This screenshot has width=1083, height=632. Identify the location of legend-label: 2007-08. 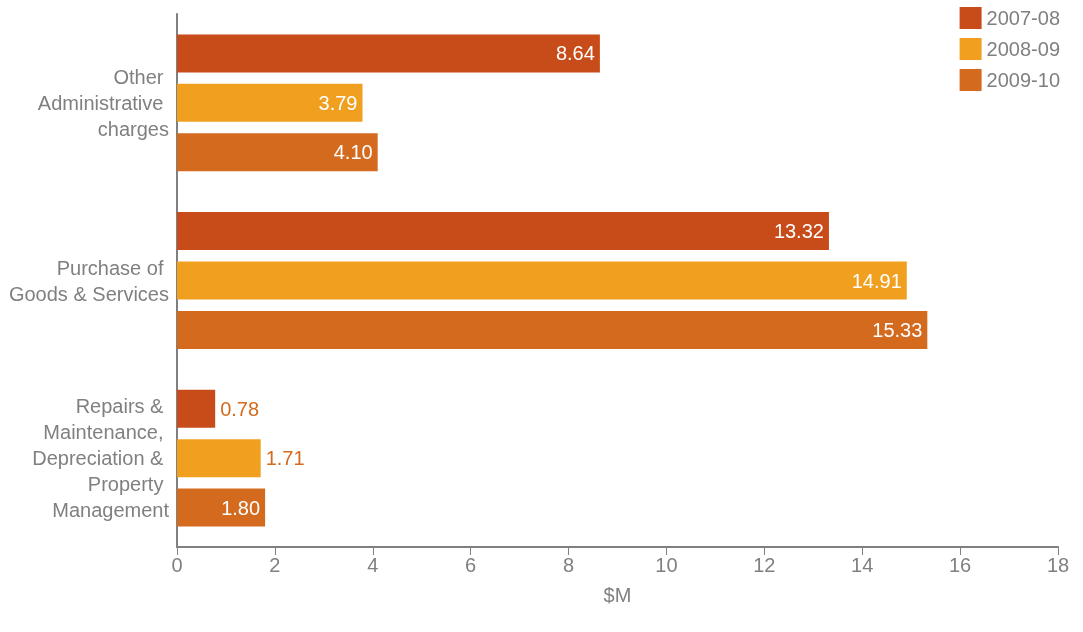
(1023, 18).